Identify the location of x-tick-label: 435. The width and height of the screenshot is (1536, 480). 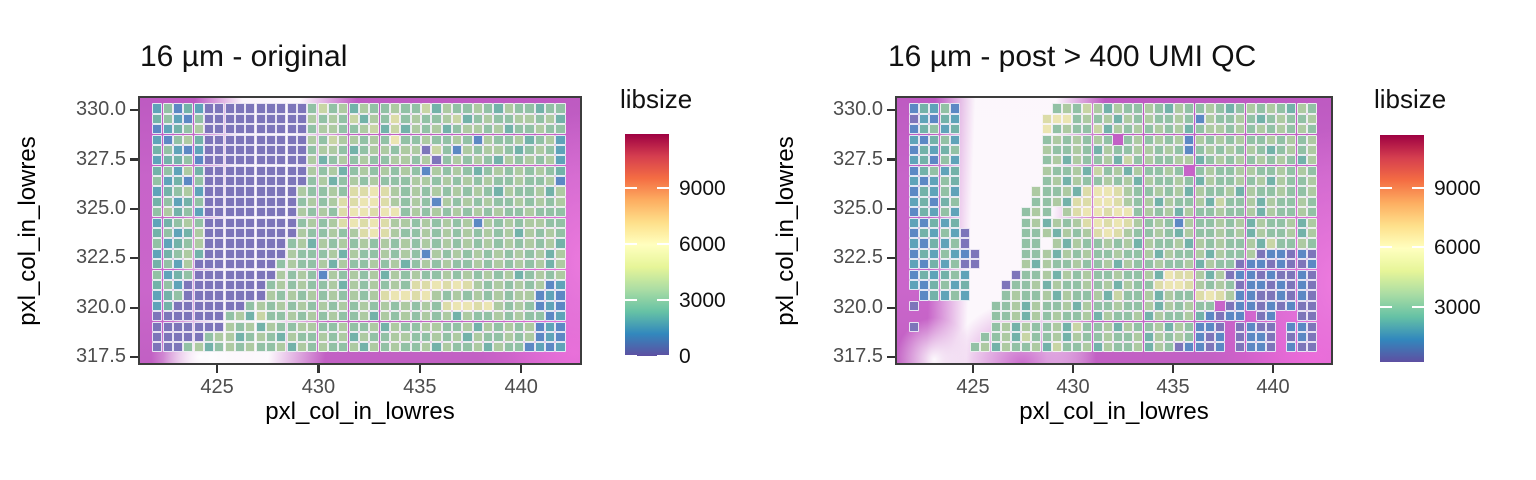
(420, 387).